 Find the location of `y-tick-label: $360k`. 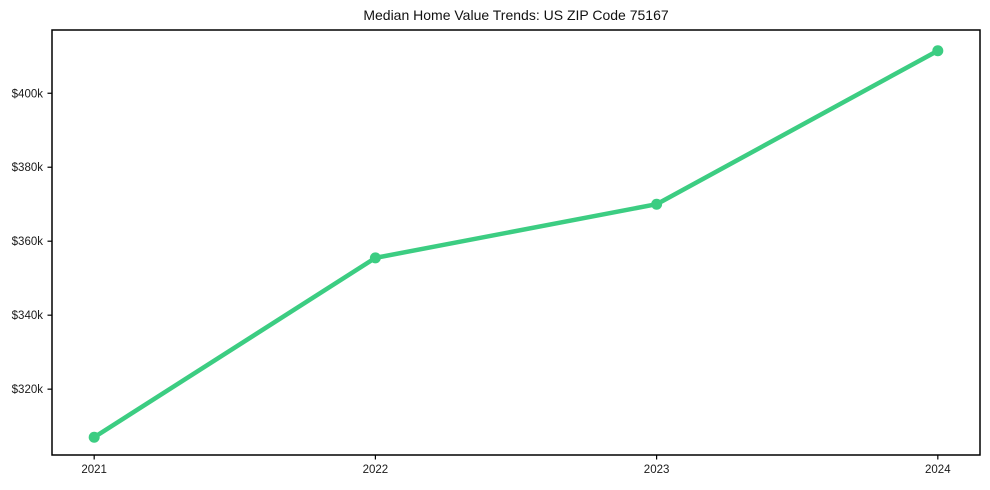

y-tick-label: $360k is located at coordinates (28, 242).